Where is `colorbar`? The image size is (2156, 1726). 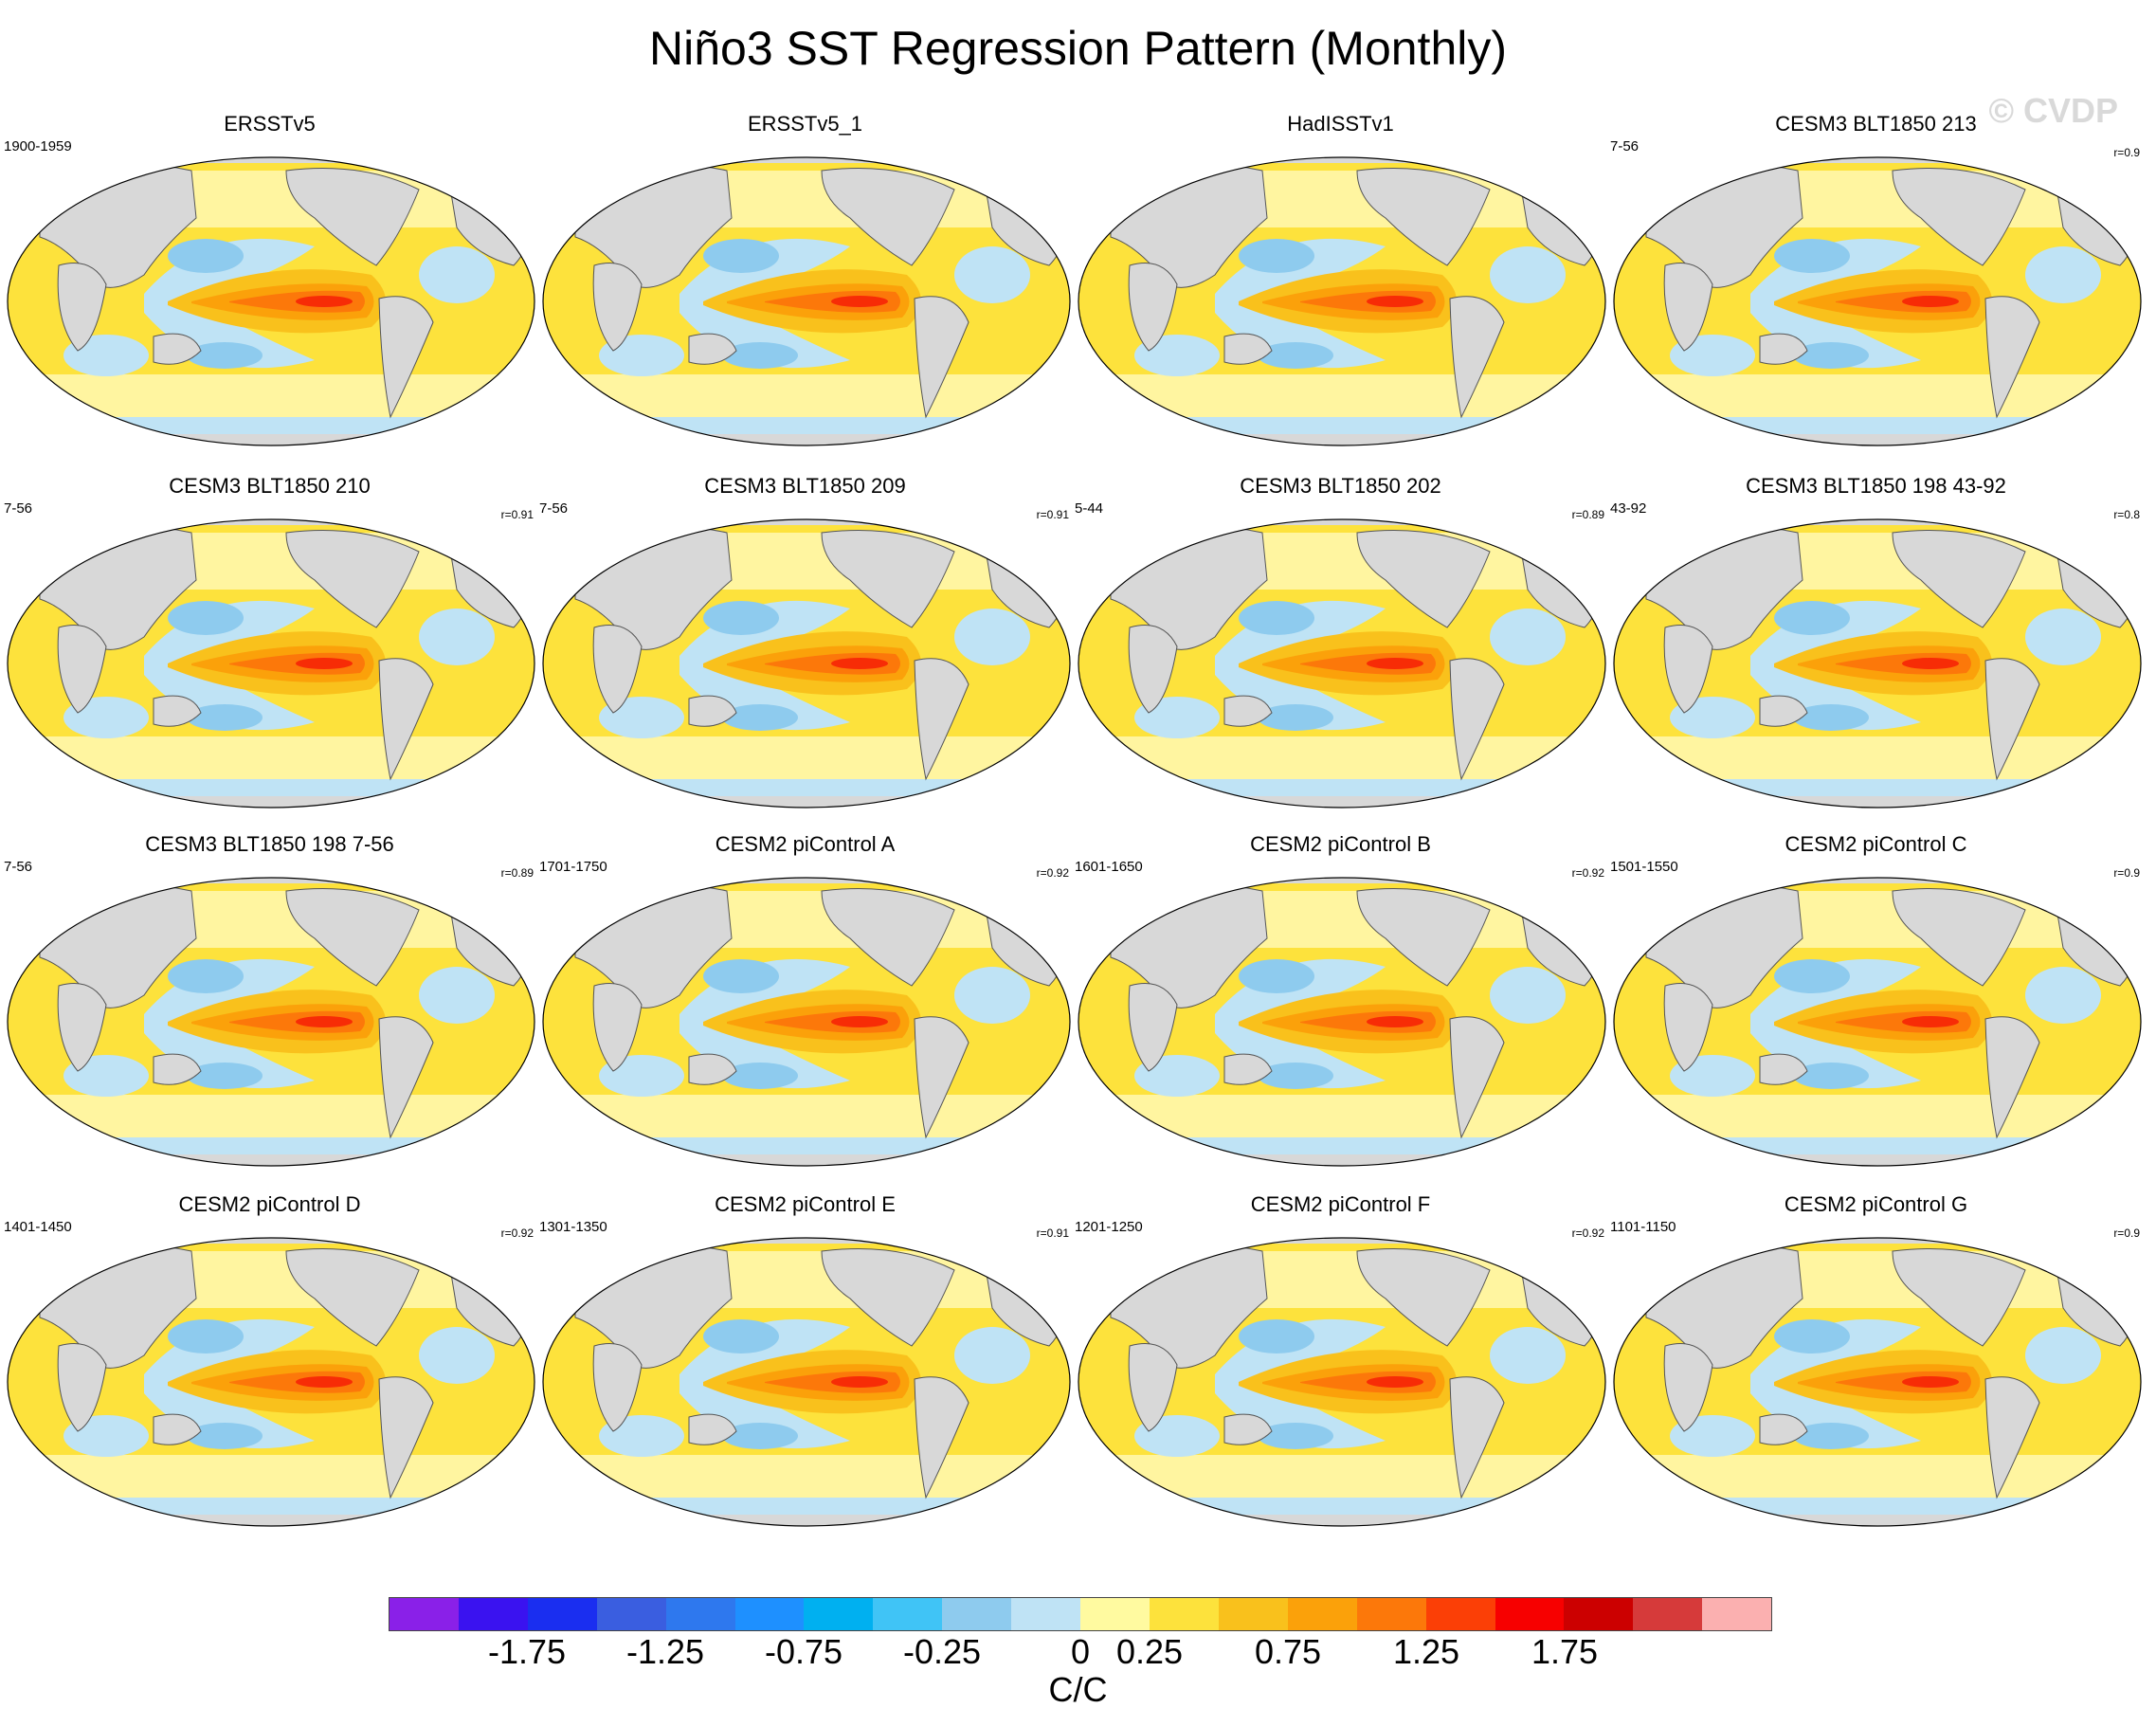 colorbar is located at coordinates (1080, 1614).